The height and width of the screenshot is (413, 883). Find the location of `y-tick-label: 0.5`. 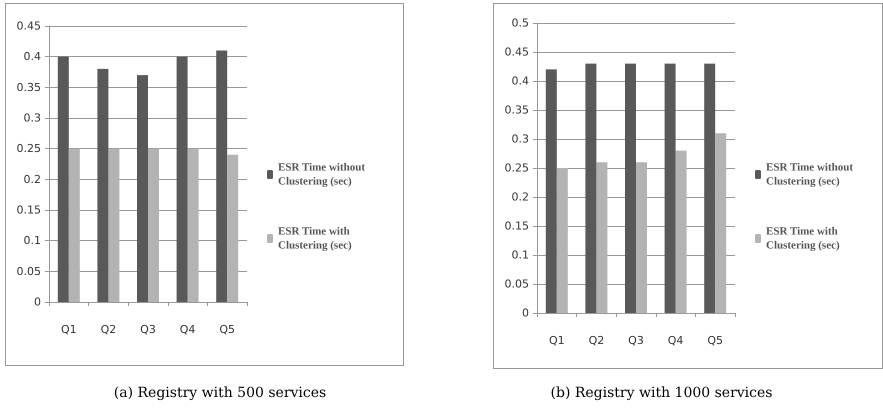

y-tick-label: 0.5 is located at coordinates (520, 23).